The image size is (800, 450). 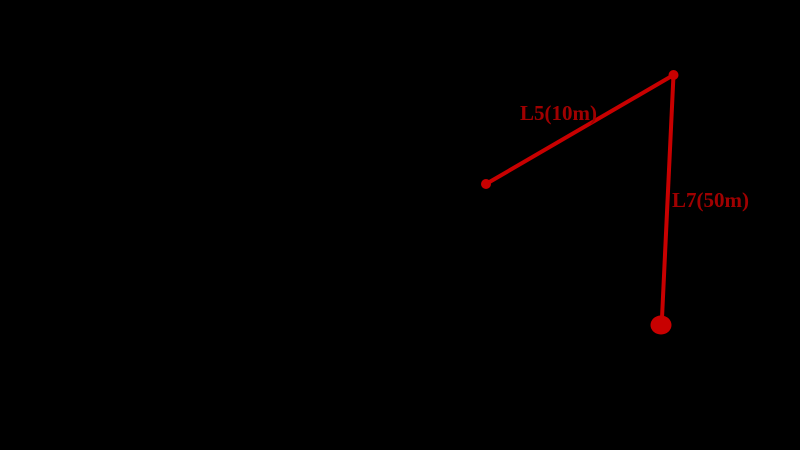 What do you see at coordinates (558, 113) in the screenshot?
I see `link-l5-label: L5(10m)` at bounding box center [558, 113].